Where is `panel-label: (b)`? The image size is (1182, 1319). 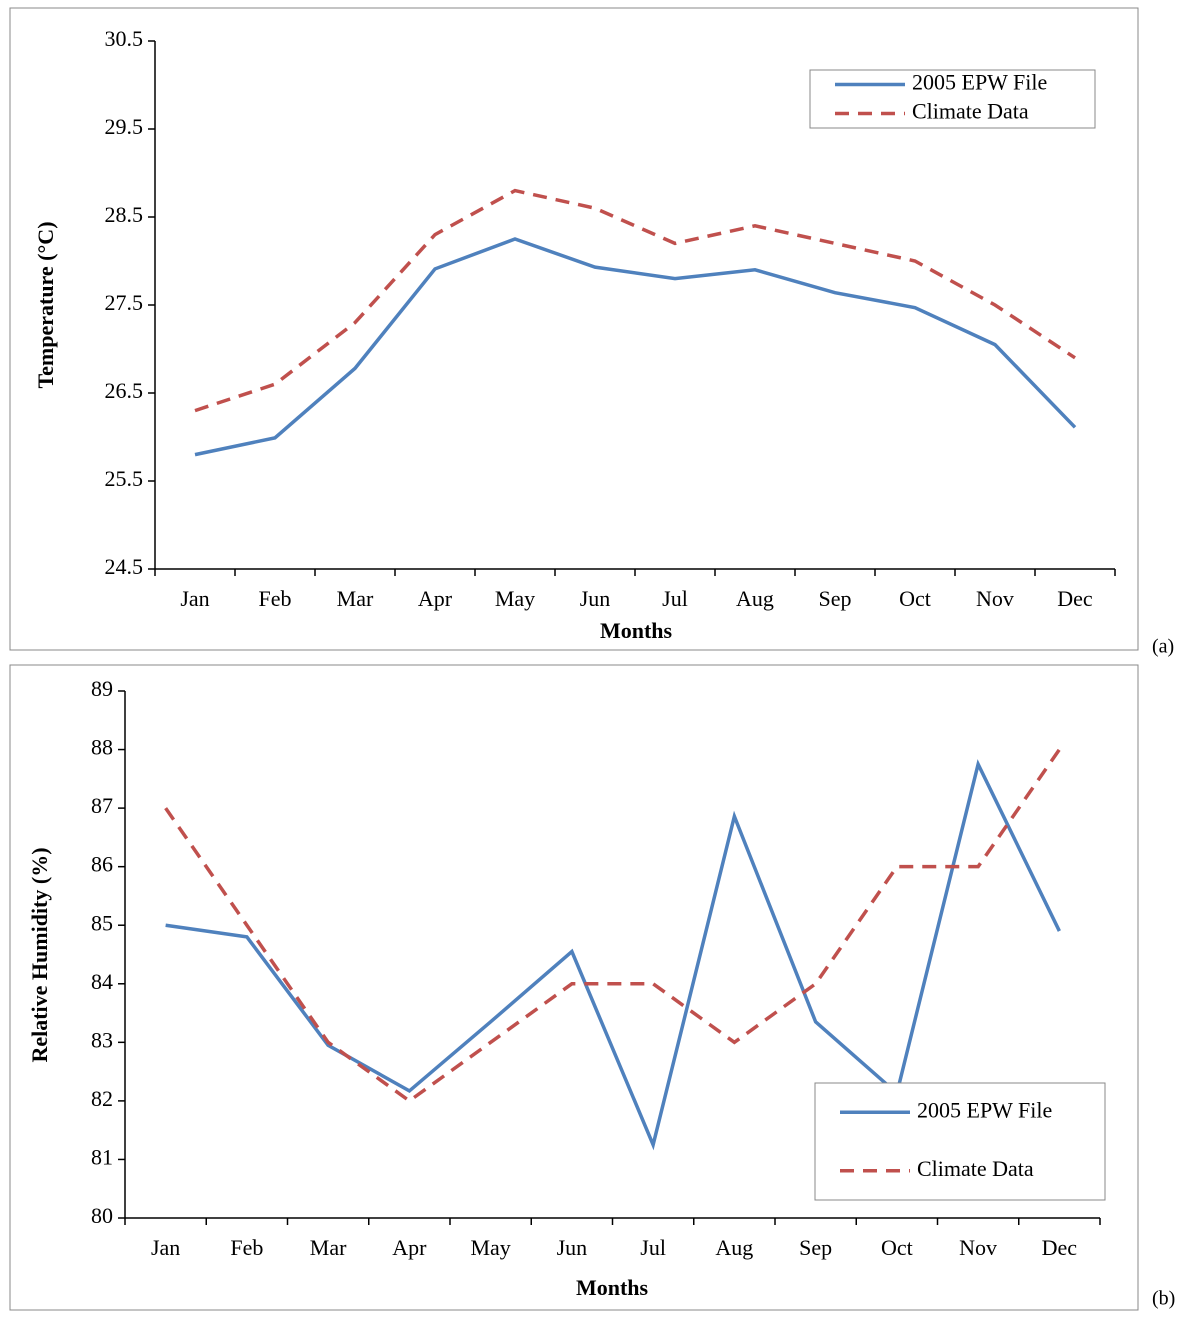 panel-label: (b) is located at coordinates (1163, 1299).